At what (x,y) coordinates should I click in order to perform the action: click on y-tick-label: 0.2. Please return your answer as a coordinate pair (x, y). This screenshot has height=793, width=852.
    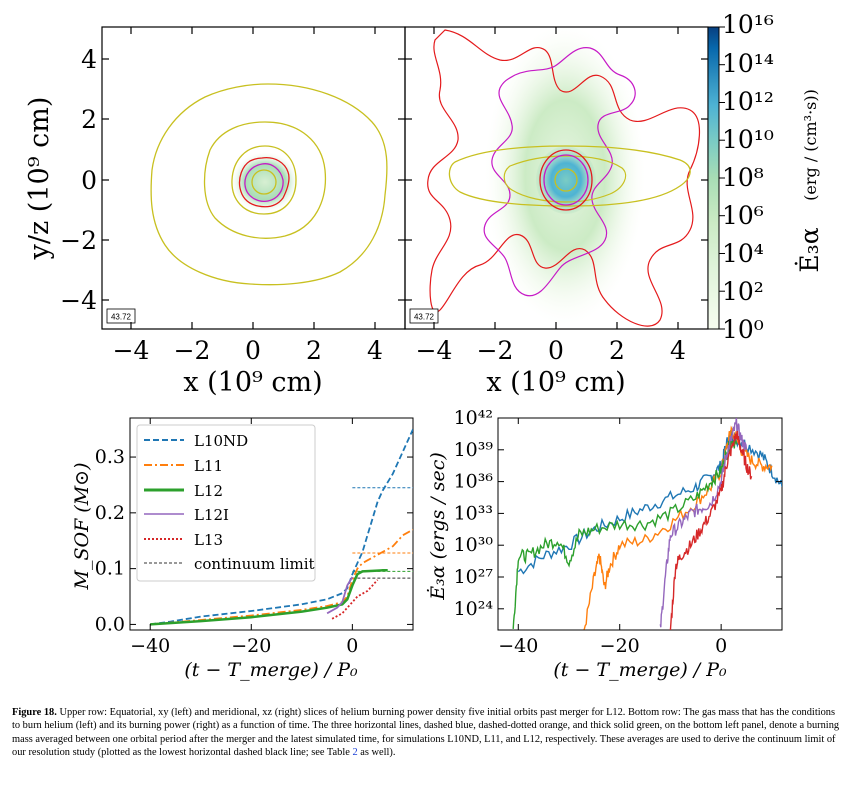
    Looking at the image, I should click on (110, 513).